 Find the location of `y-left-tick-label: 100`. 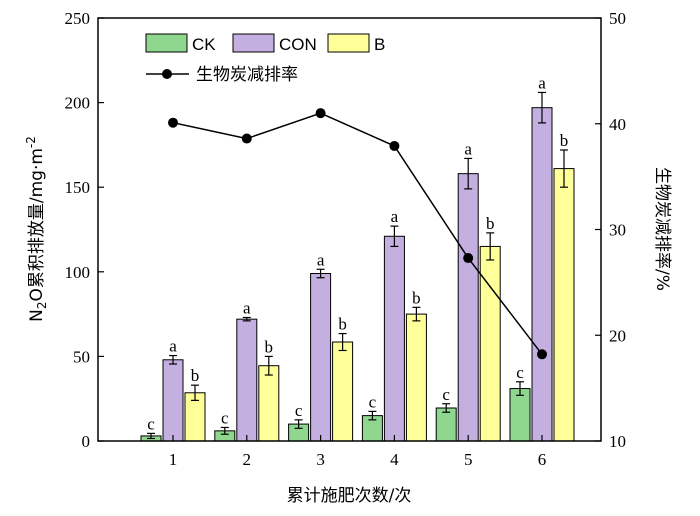

y-left-tick-label: 100 is located at coordinates (78, 272).